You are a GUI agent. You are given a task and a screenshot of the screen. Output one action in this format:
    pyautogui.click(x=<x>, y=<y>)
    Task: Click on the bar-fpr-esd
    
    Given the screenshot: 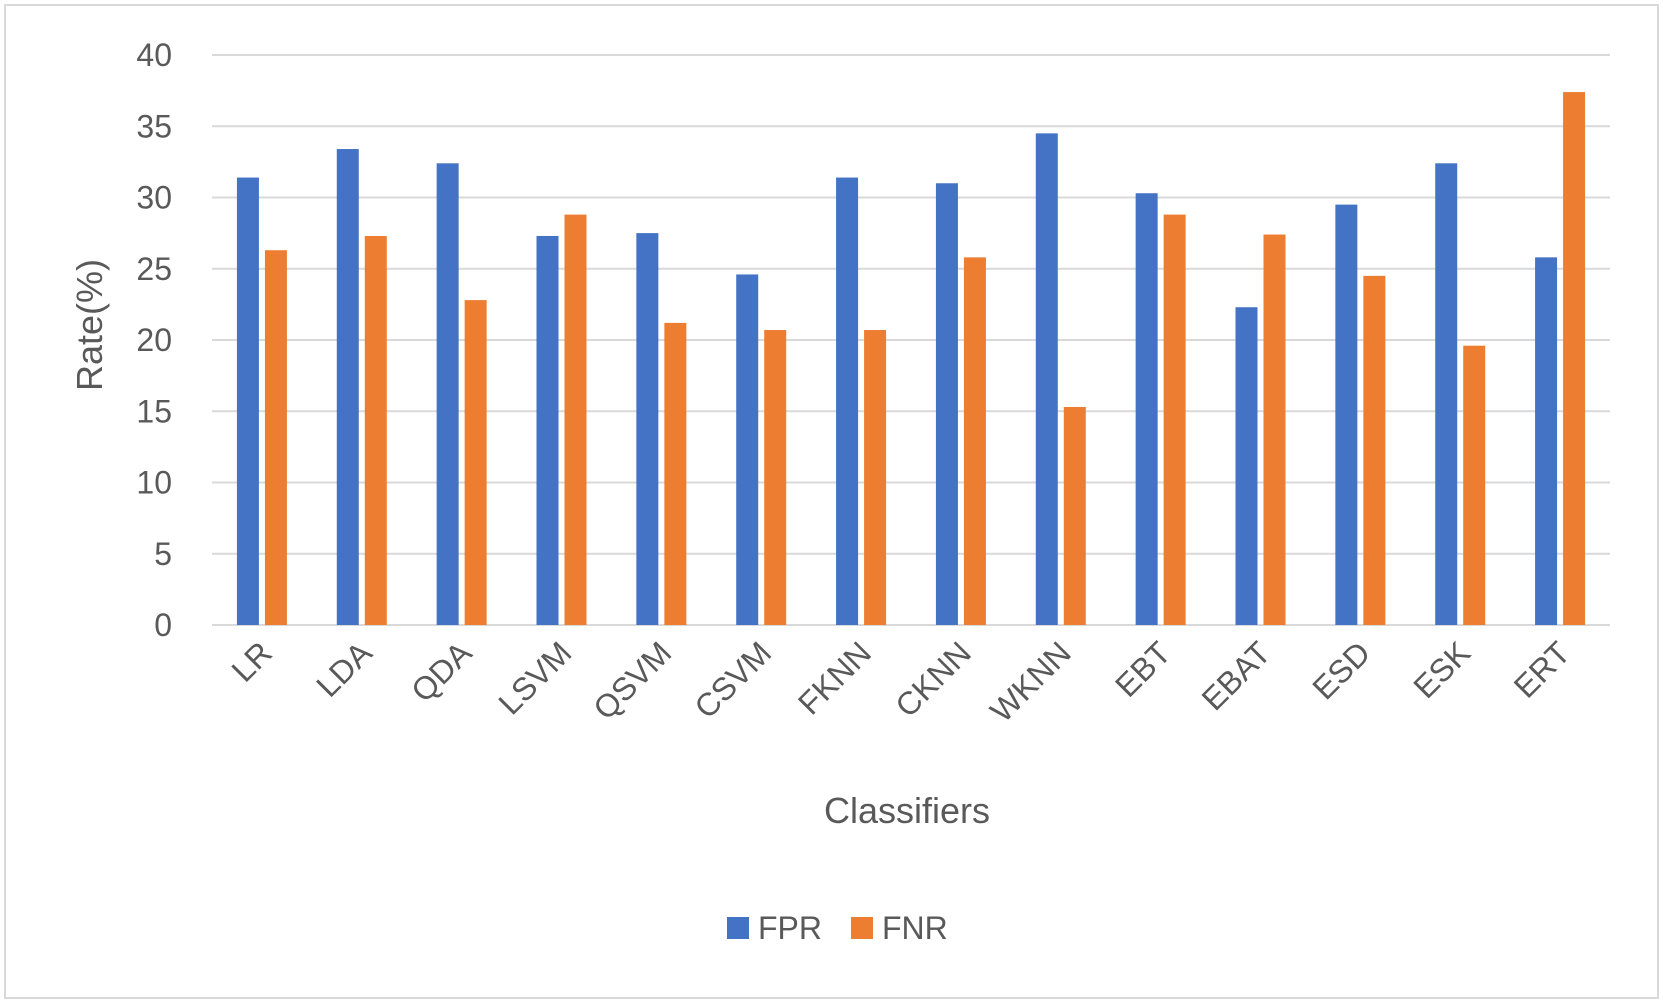 What is the action you would take?
    pyautogui.click(x=1346, y=414)
    